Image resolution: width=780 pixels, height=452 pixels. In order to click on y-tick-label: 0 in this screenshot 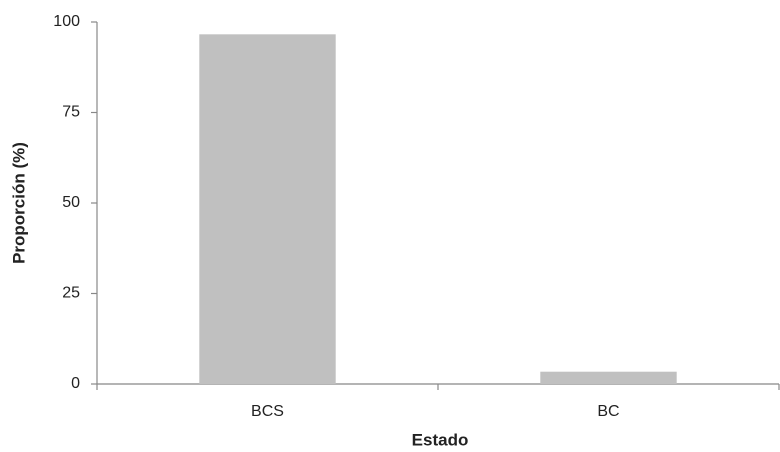, I will do `click(75, 383)`.